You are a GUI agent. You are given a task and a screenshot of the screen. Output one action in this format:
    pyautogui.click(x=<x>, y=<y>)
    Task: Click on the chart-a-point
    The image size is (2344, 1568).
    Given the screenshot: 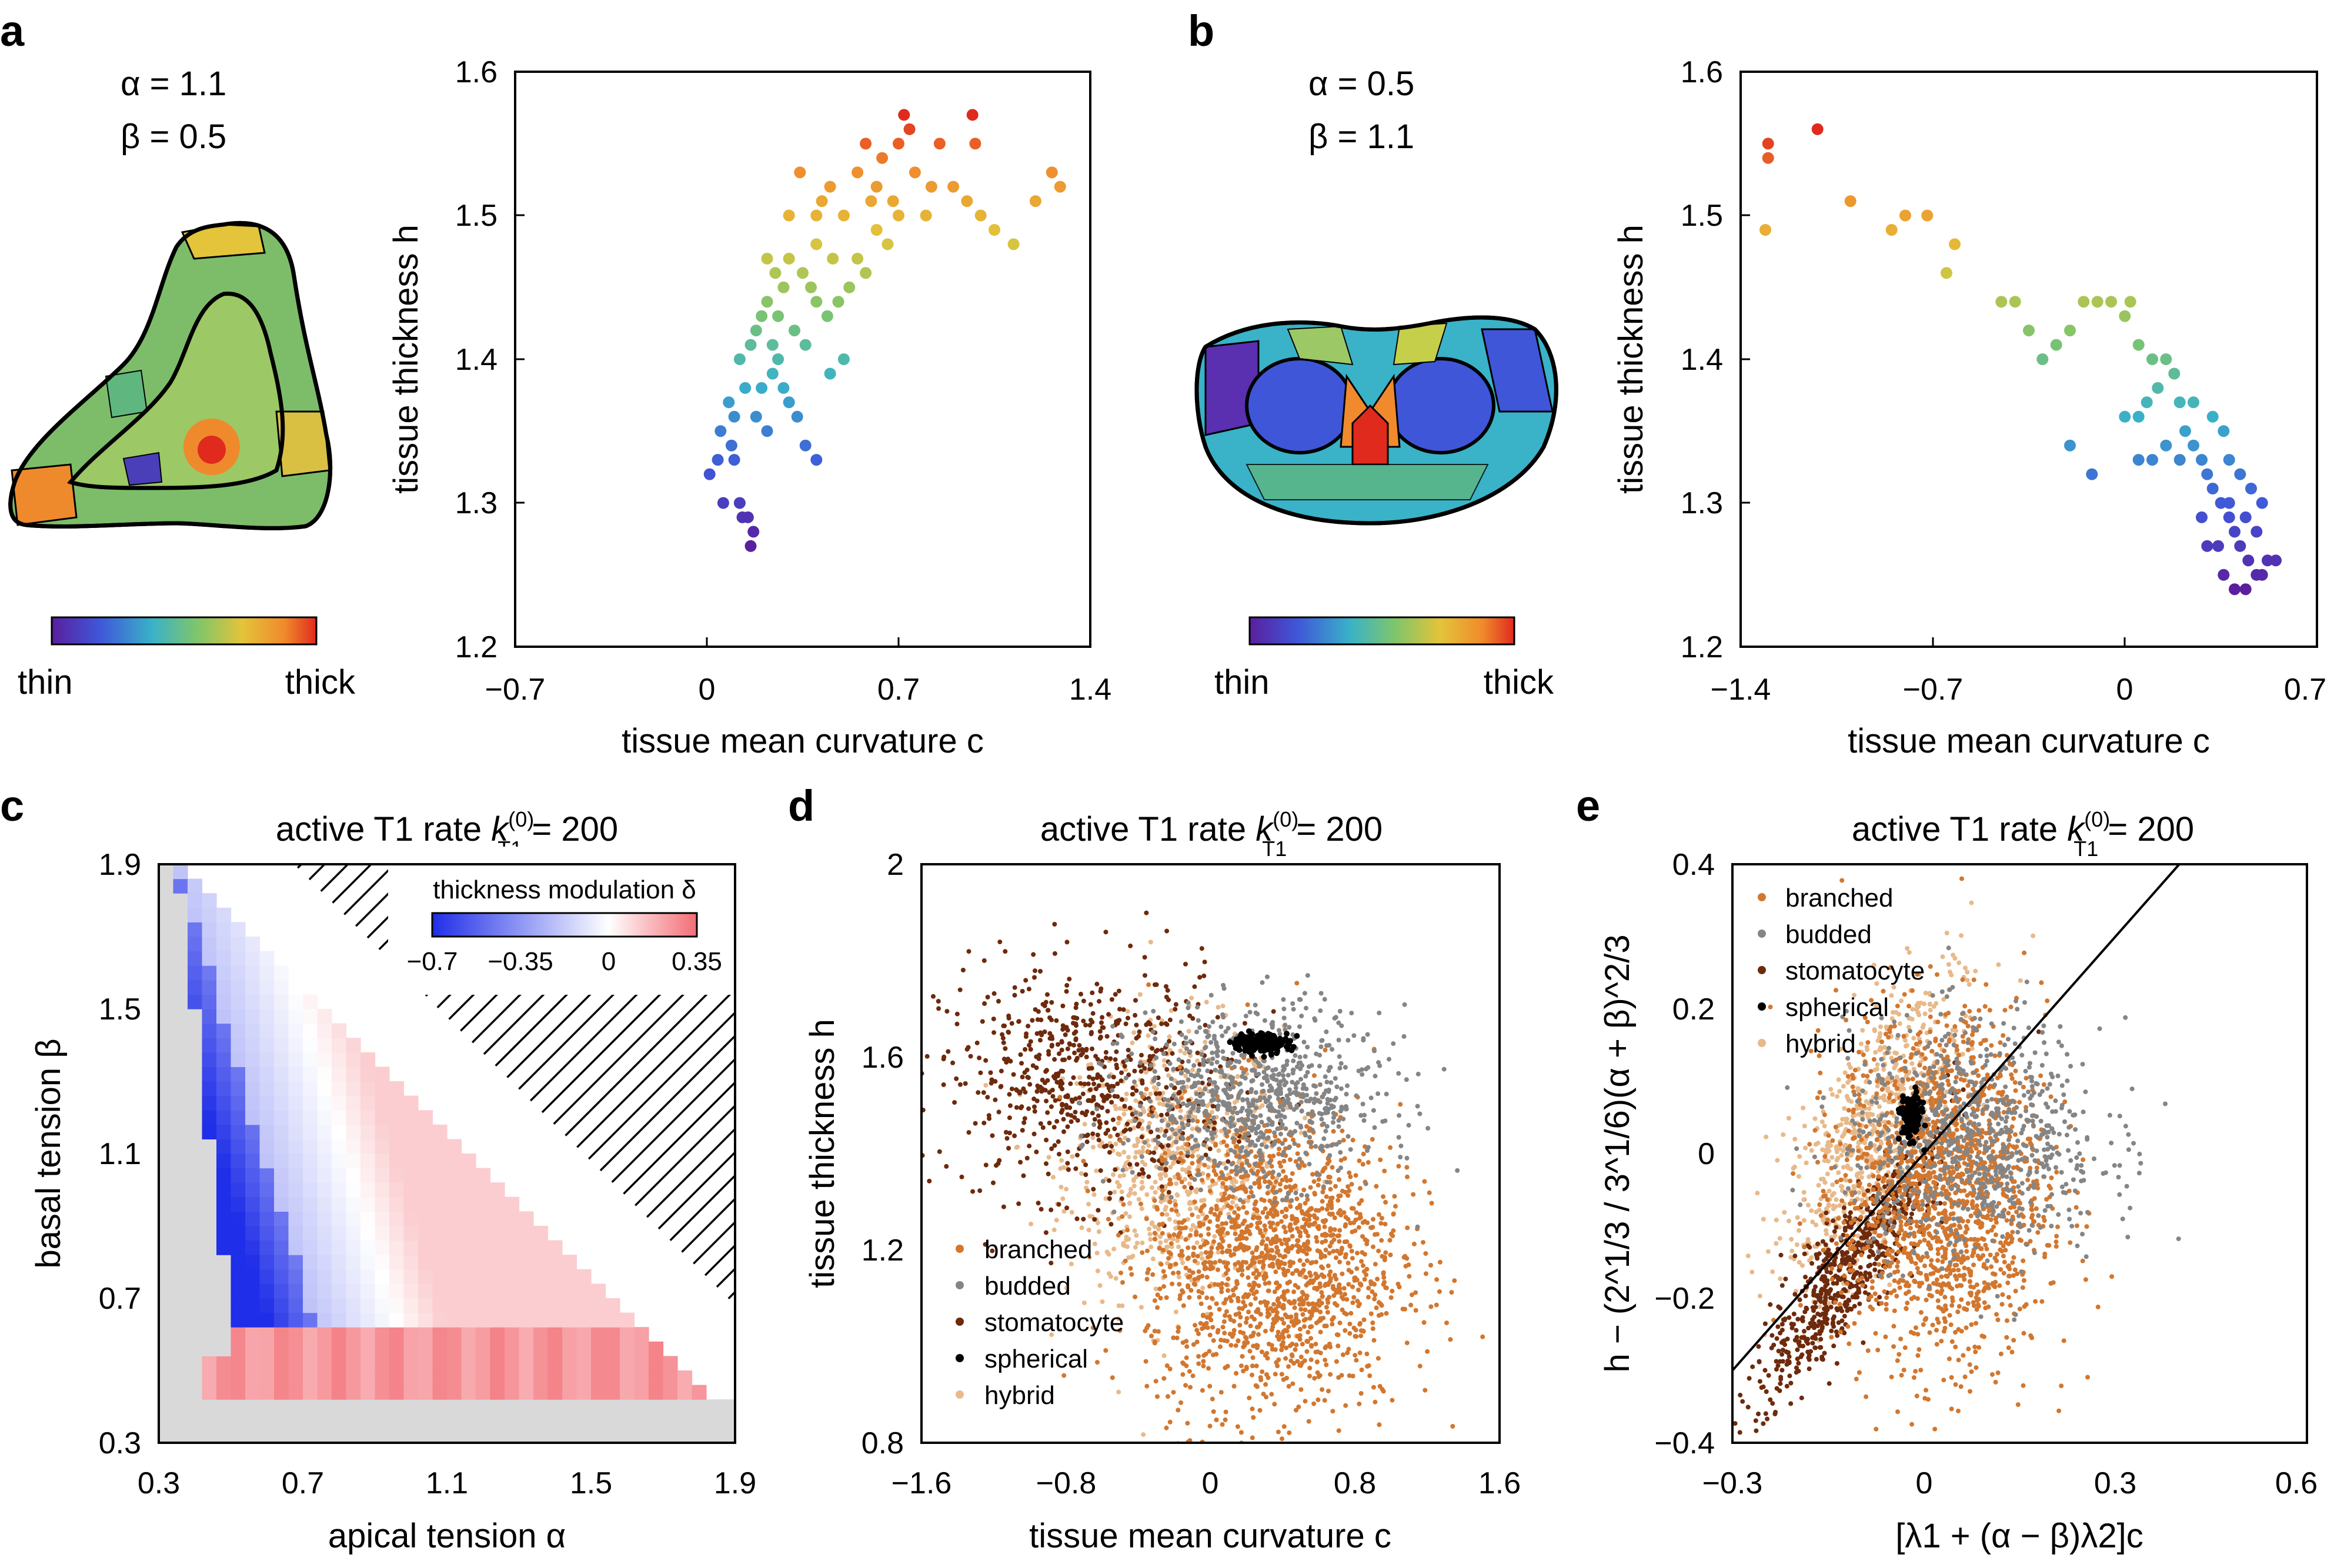 What is the action you would take?
    pyautogui.click(x=830, y=187)
    